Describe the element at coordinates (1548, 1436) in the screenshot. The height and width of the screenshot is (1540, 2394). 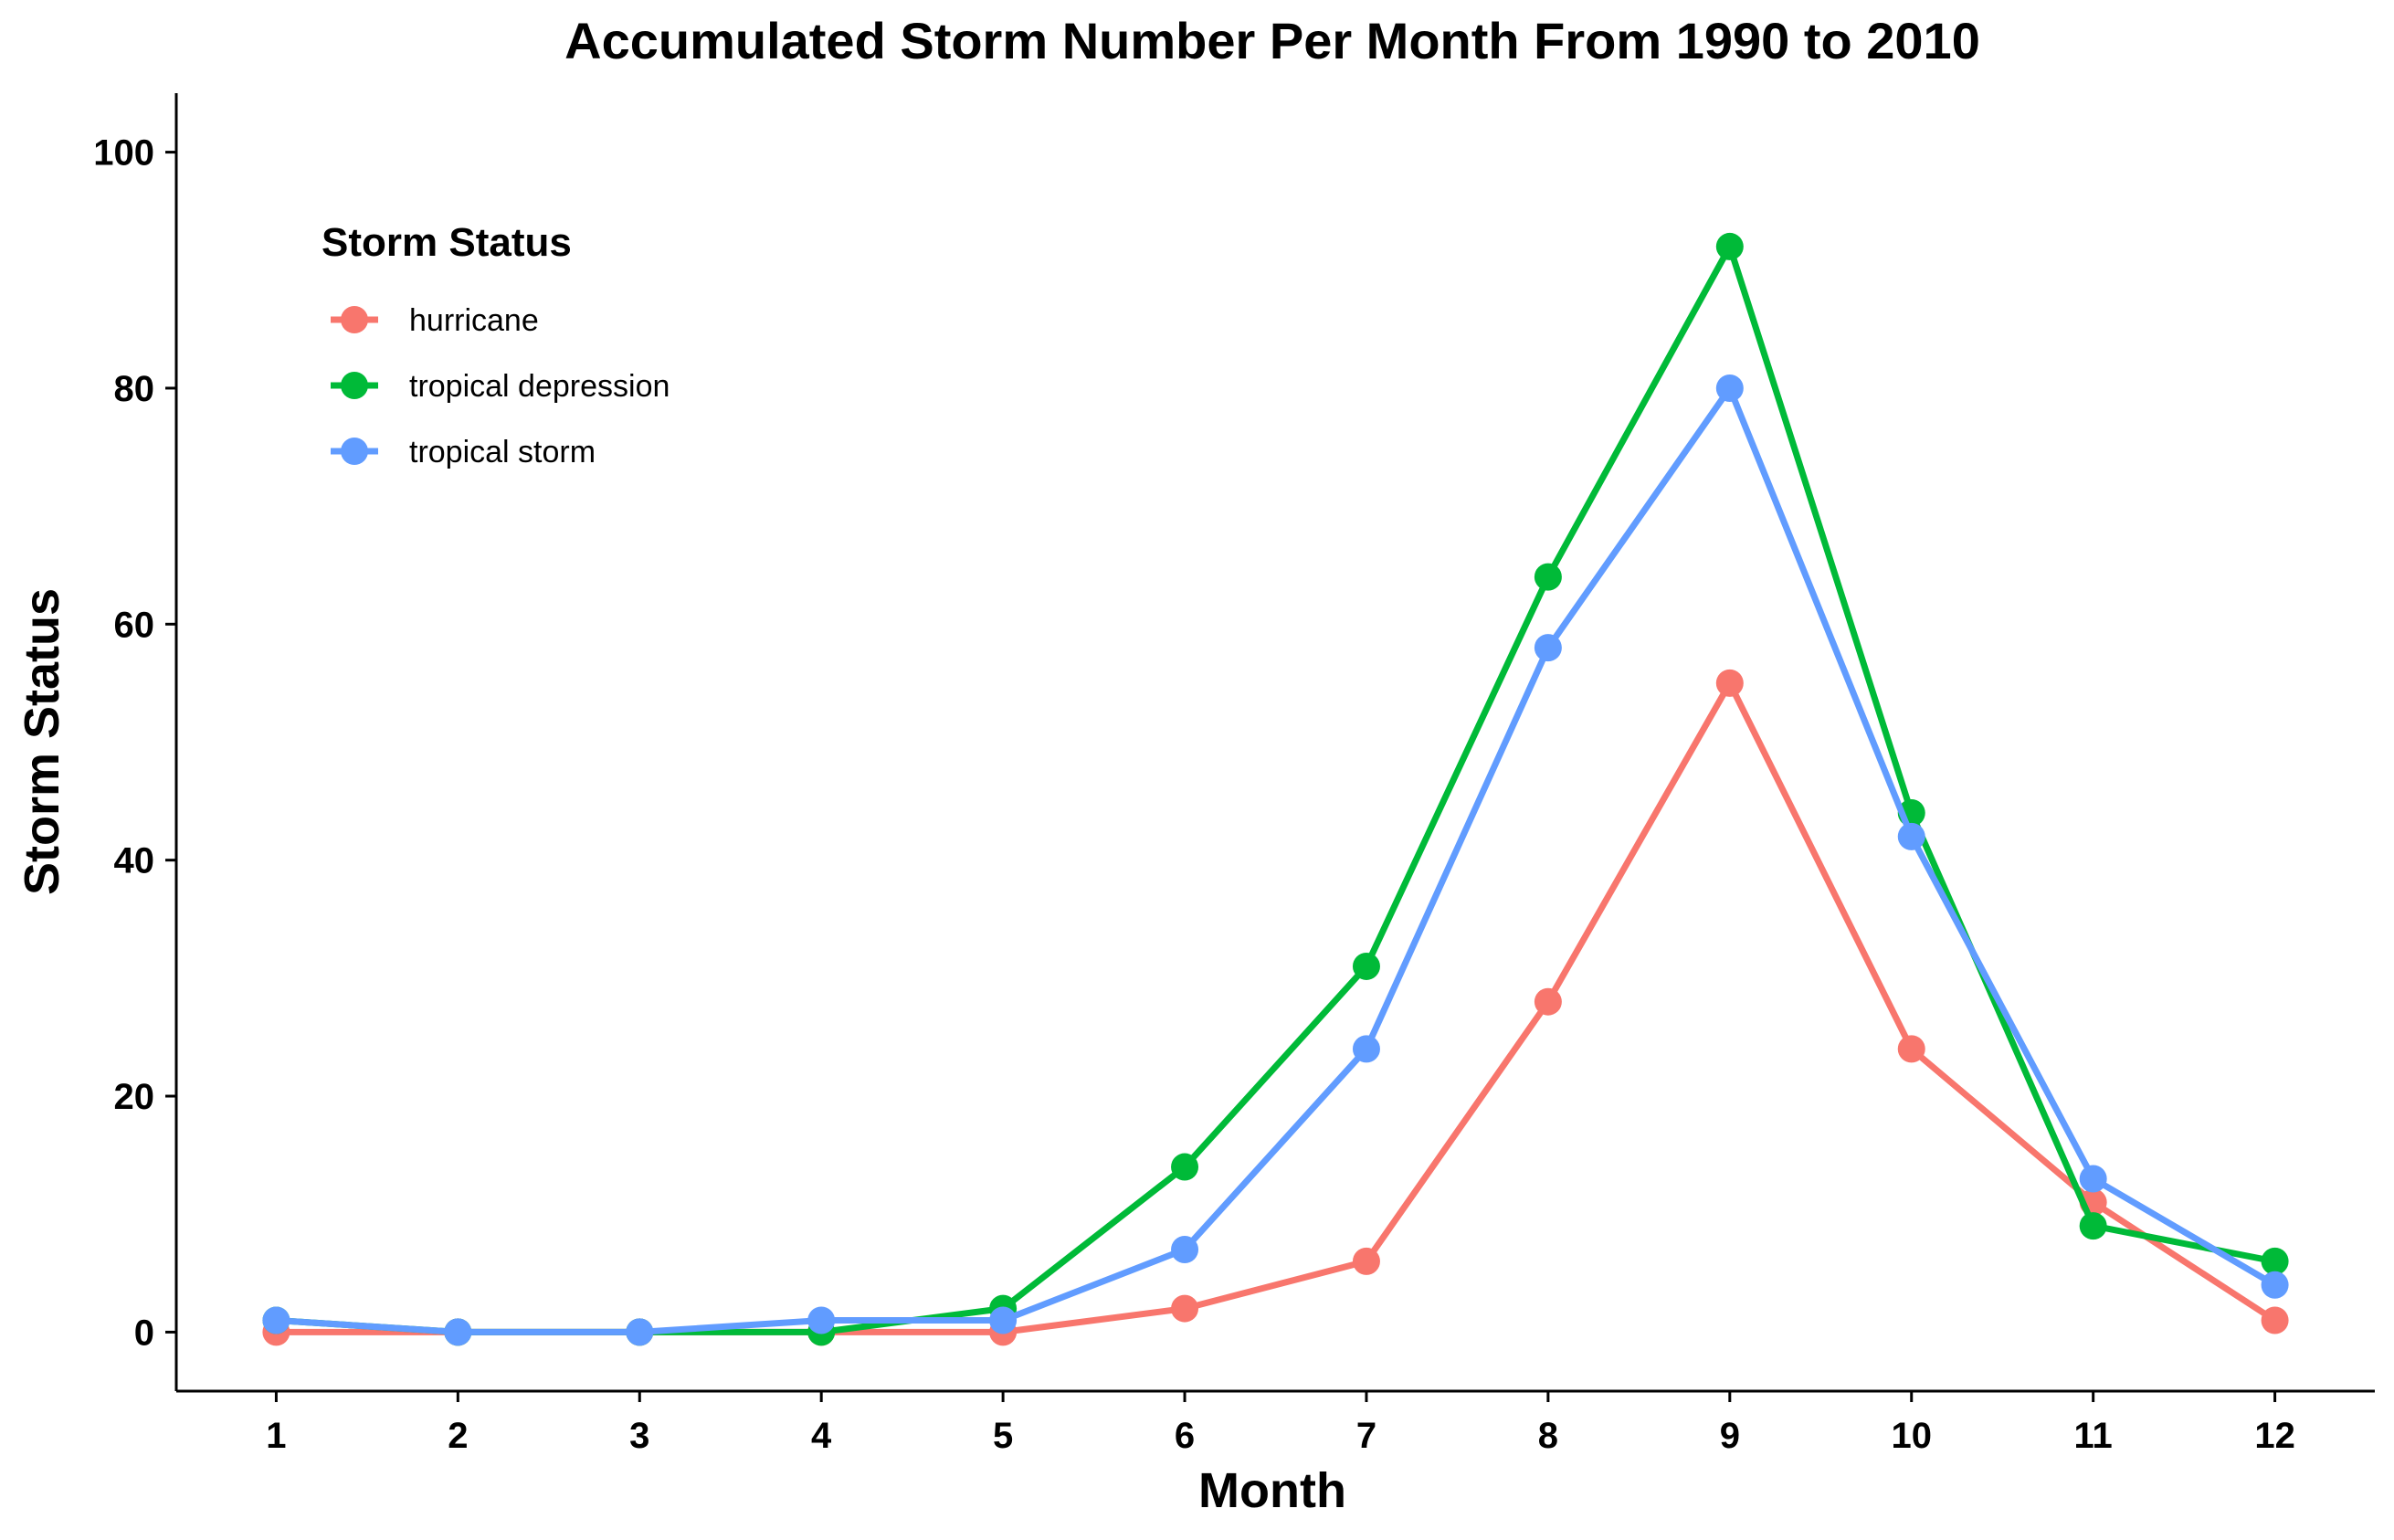
I see `x-tick-label: 8` at that location.